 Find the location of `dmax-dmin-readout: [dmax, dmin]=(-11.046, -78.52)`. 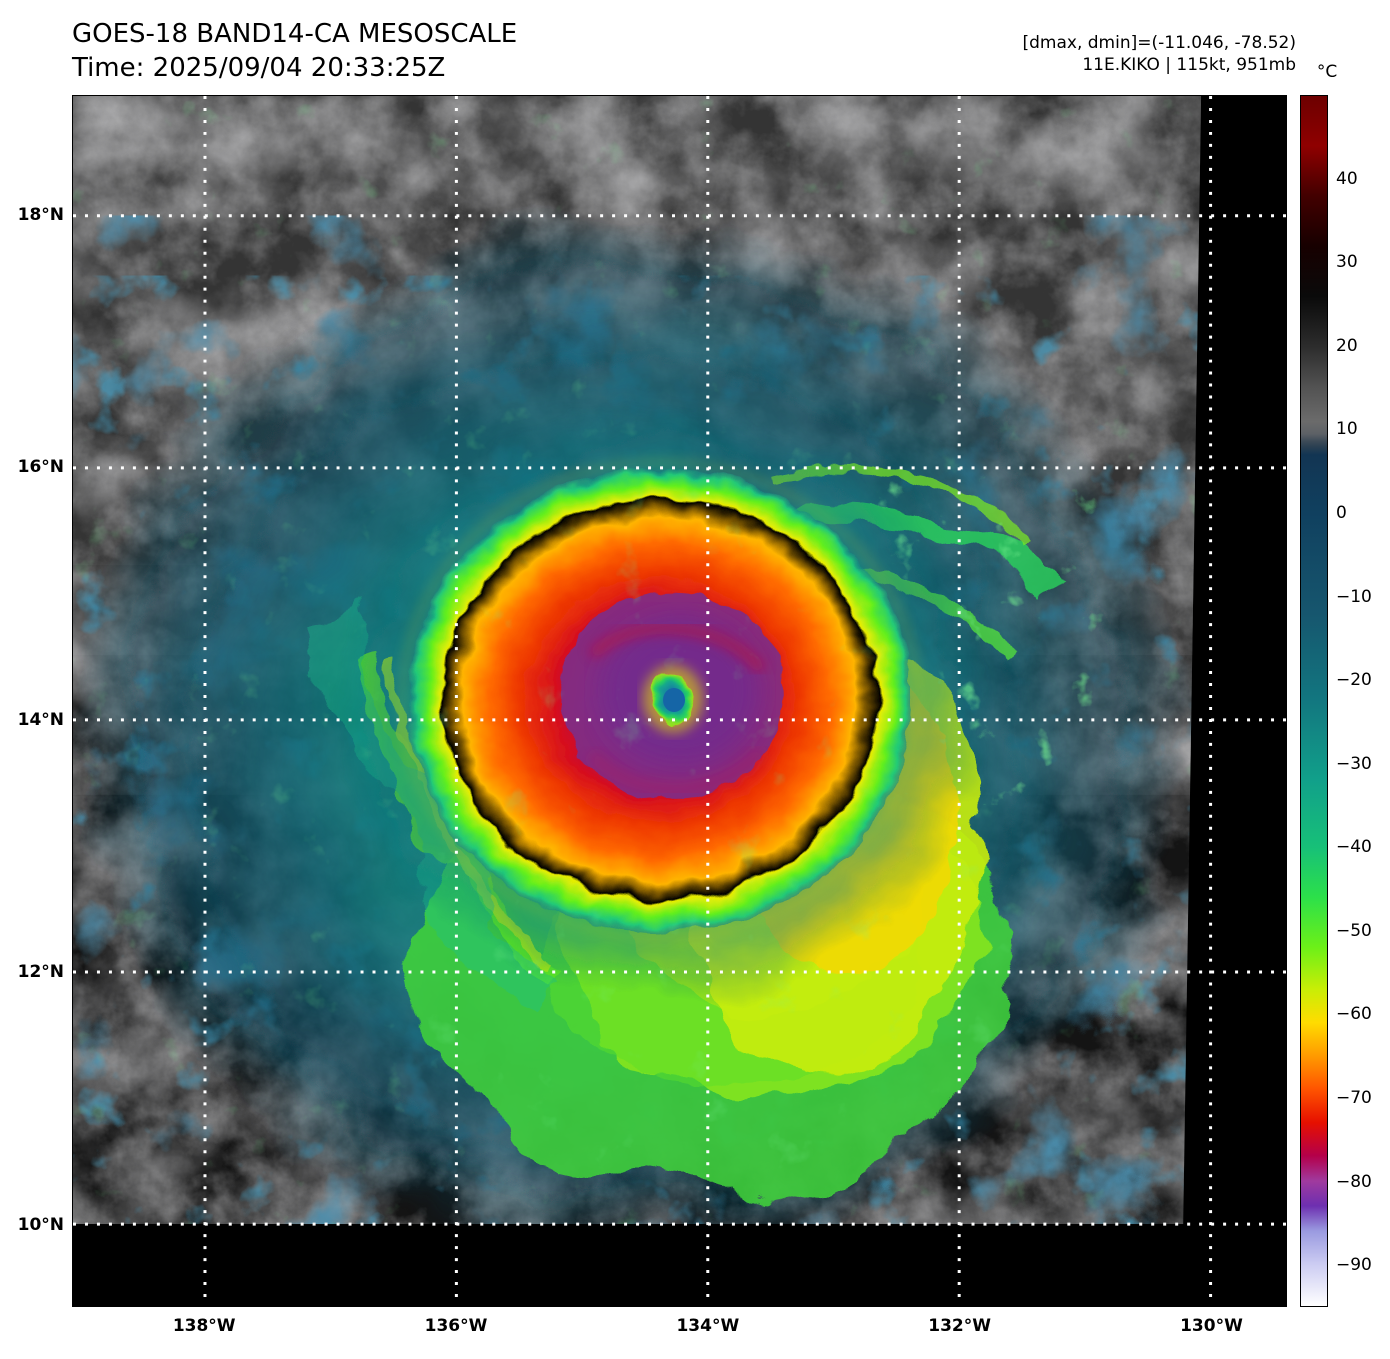

dmax-dmin-readout: [dmax, dmin]=(-11.046, -78.52) is located at coordinates (1159, 43).